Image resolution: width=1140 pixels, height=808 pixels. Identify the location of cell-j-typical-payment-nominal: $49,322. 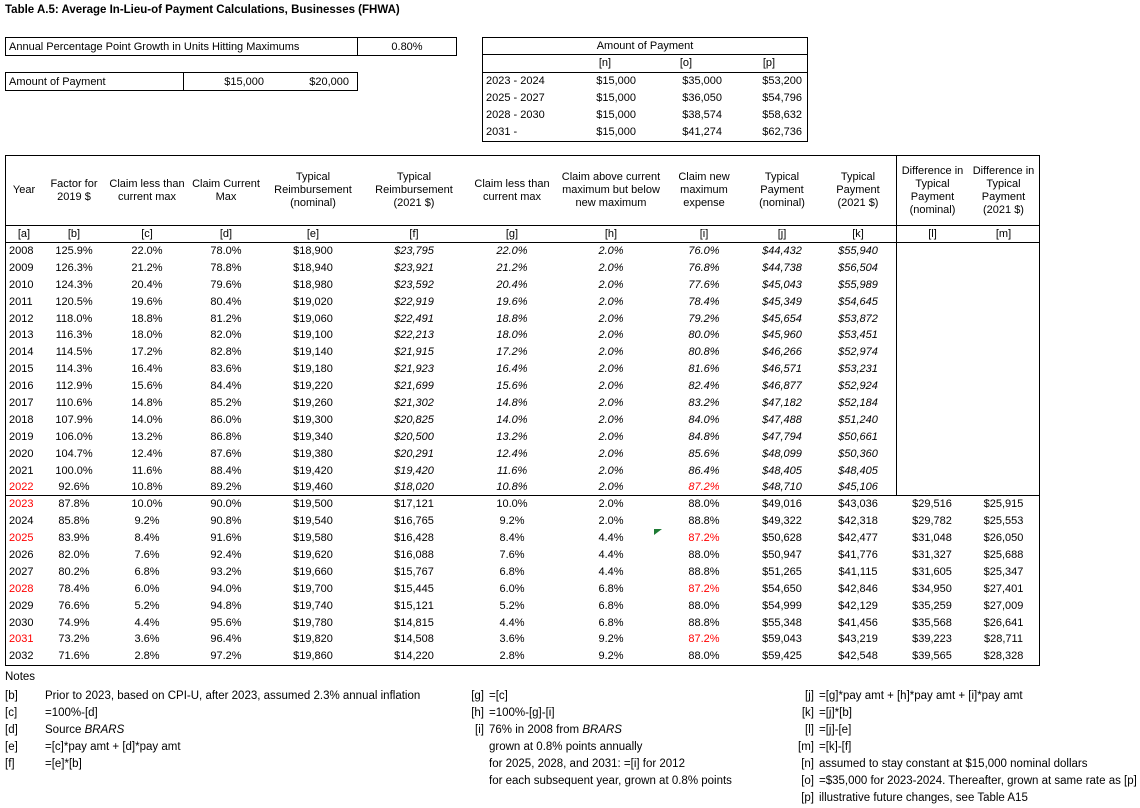
(782, 521).